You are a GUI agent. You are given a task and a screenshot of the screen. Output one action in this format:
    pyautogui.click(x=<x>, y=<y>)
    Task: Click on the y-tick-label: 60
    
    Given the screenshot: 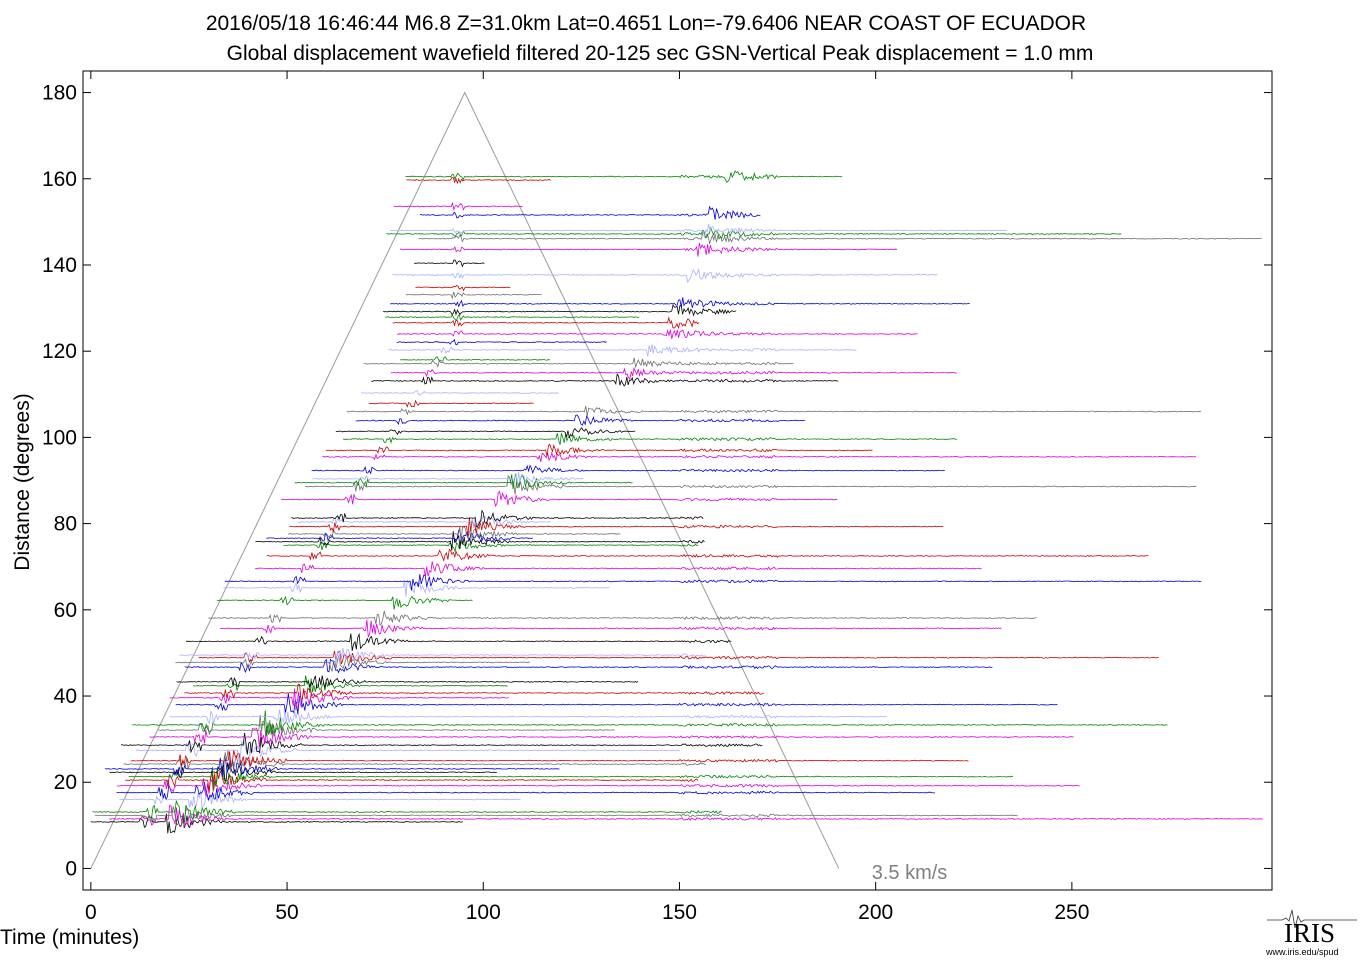 What is the action you would take?
    pyautogui.click(x=65, y=610)
    